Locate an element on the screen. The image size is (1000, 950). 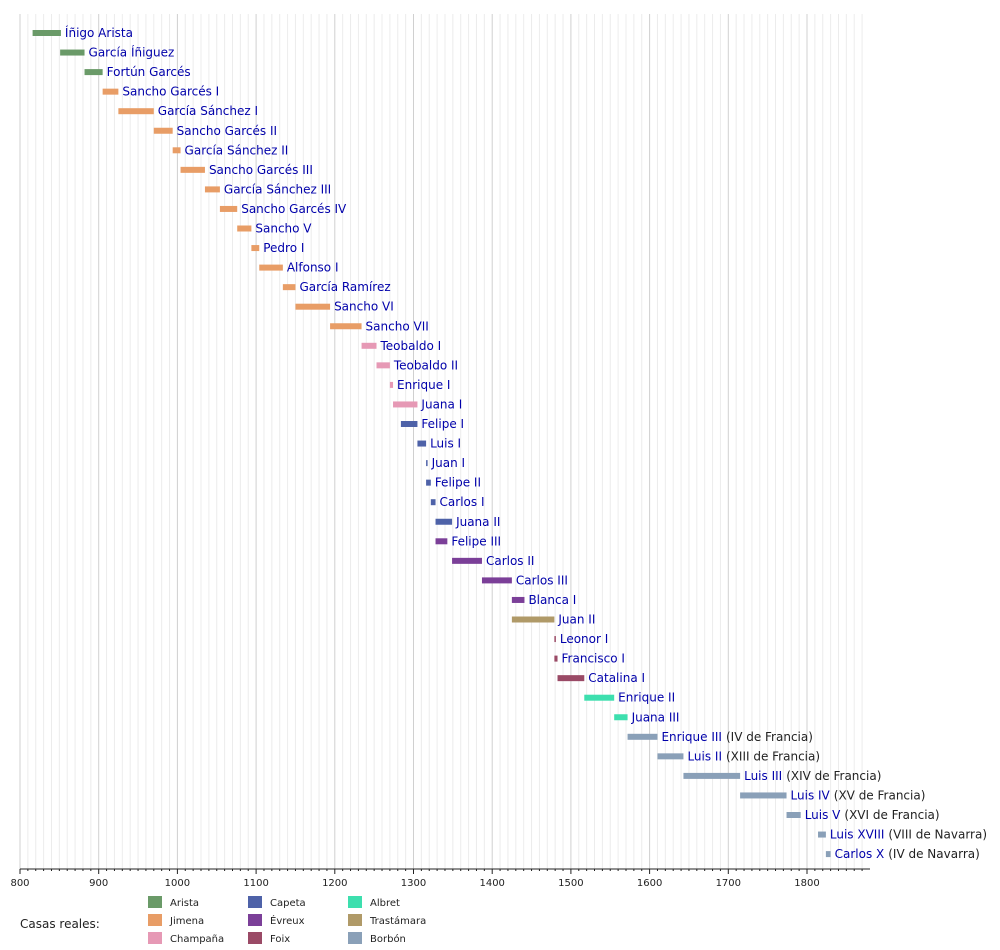
reign-name: Sancho Garcés III is located at coordinates (261, 170).